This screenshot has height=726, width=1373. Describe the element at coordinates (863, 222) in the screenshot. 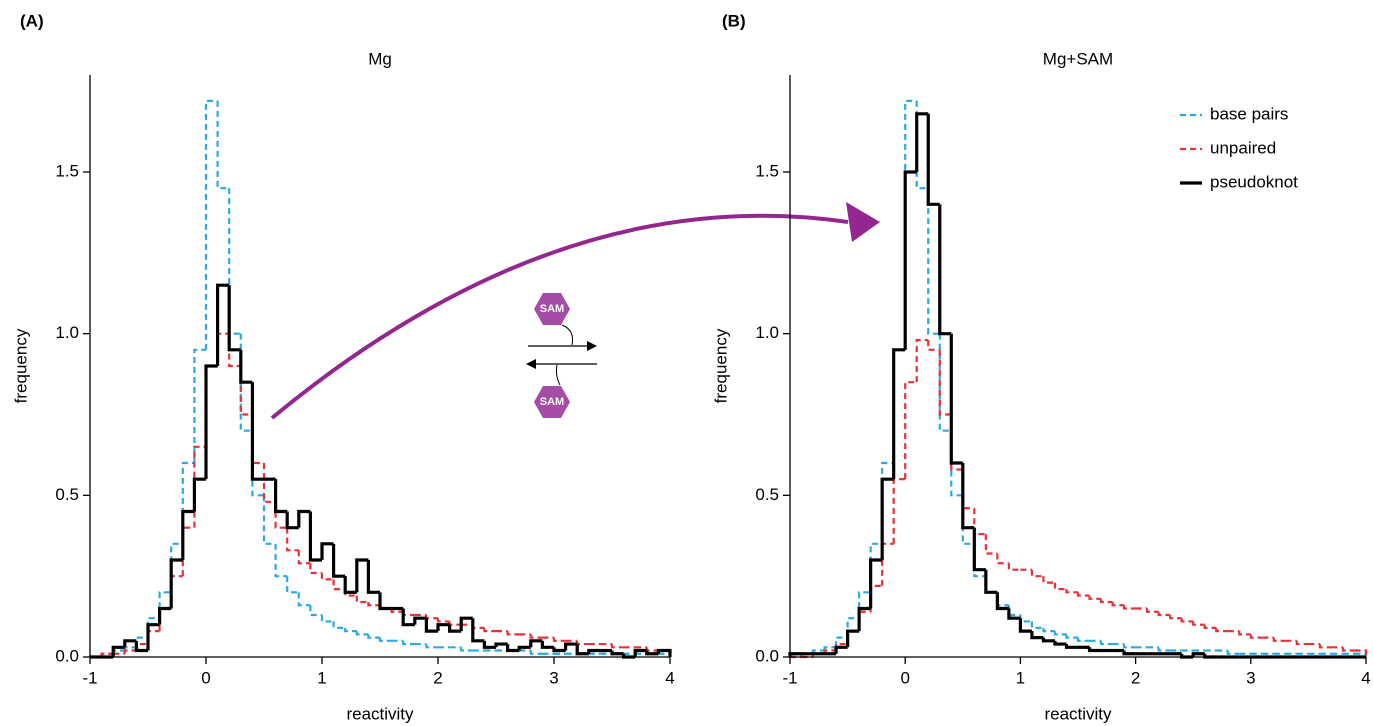

I see `arrow-head` at that location.